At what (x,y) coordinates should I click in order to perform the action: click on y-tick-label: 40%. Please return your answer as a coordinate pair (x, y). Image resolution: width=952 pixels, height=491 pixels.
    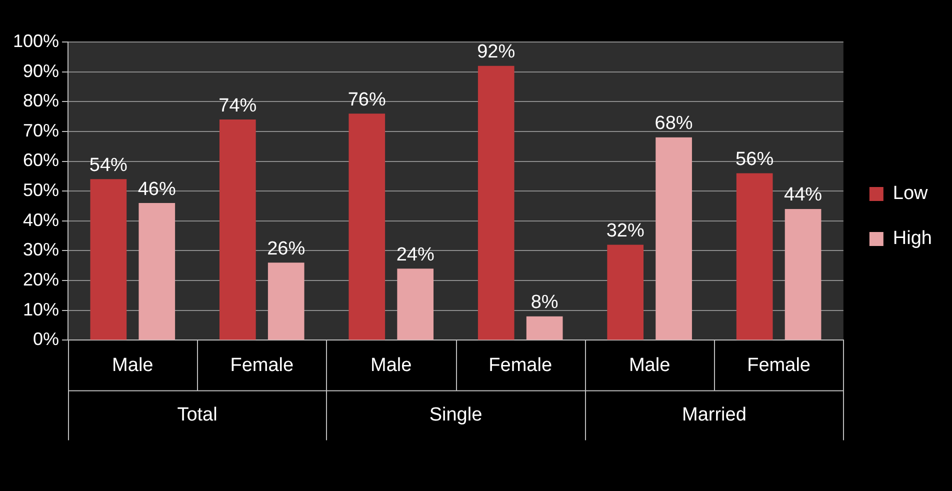
    Looking at the image, I should click on (41, 220).